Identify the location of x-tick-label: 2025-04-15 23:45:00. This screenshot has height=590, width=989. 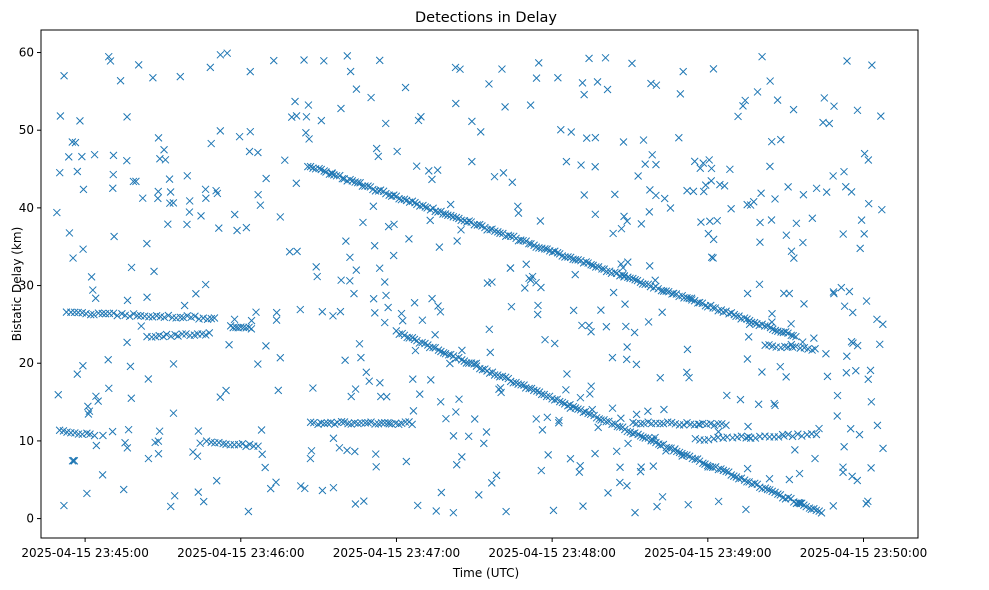
(84, 553).